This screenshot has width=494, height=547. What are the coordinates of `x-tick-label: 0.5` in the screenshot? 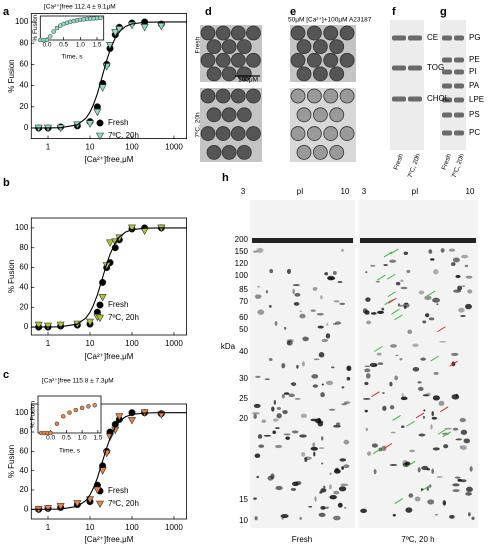 It's located at (63, 45).